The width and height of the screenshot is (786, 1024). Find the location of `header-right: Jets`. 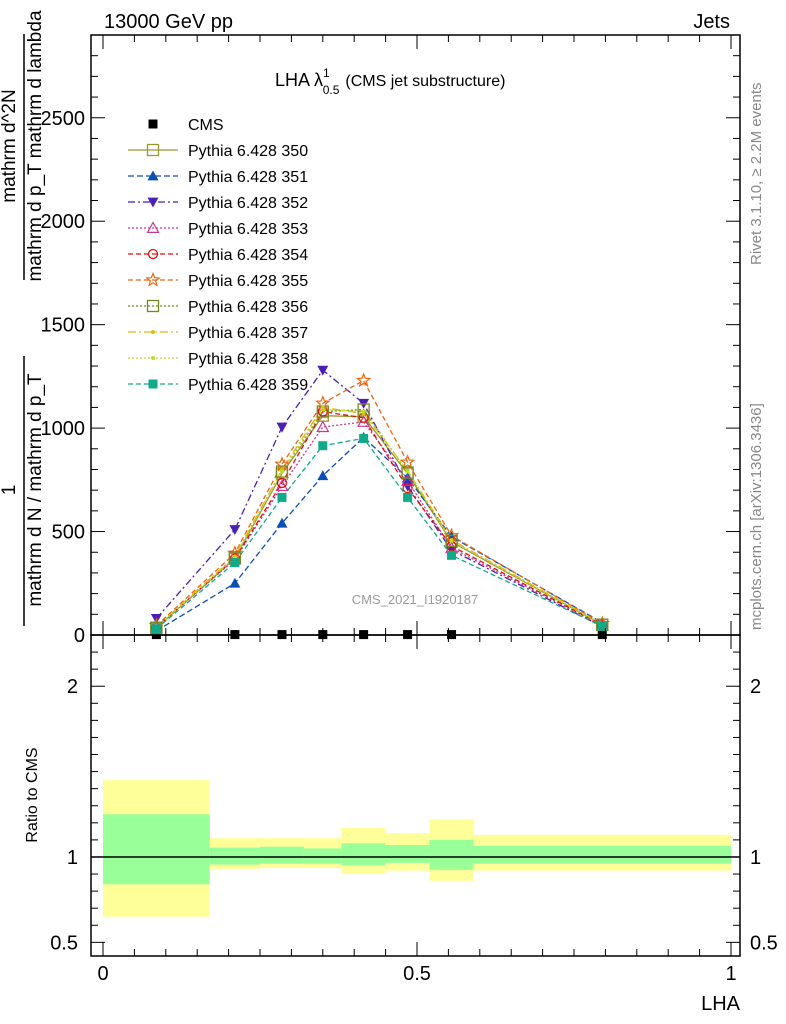

header-right: Jets is located at coordinates (711, 22).